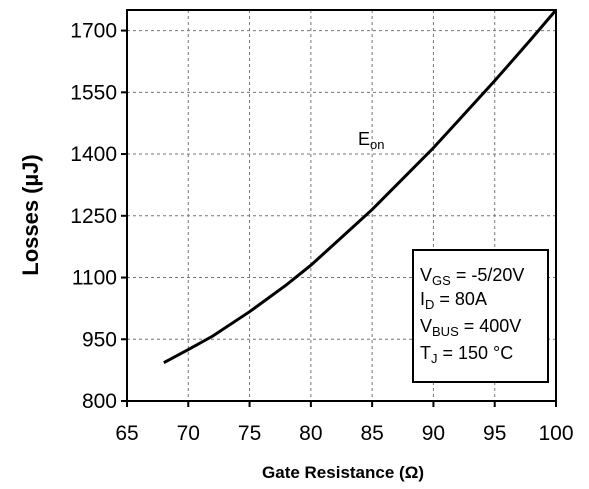 This screenshot has height=489, width=589. Describe the element at coordinates (99, 339) in the screenshot. I see `y-tick-label: 950` at that location.